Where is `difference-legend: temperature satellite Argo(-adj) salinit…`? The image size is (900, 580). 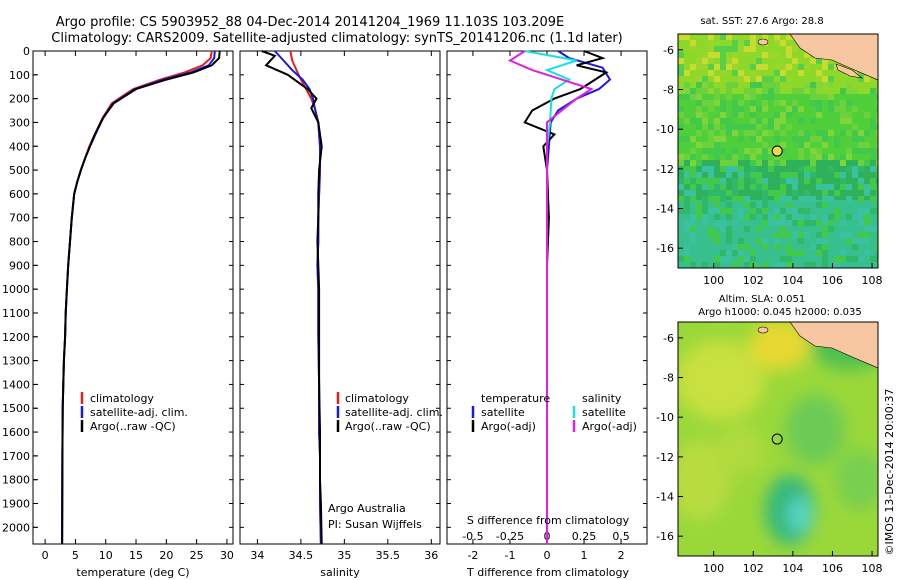
difference-legend: temperature satellite Argo(-adj) salinit… is located at coordinates (554, 412).